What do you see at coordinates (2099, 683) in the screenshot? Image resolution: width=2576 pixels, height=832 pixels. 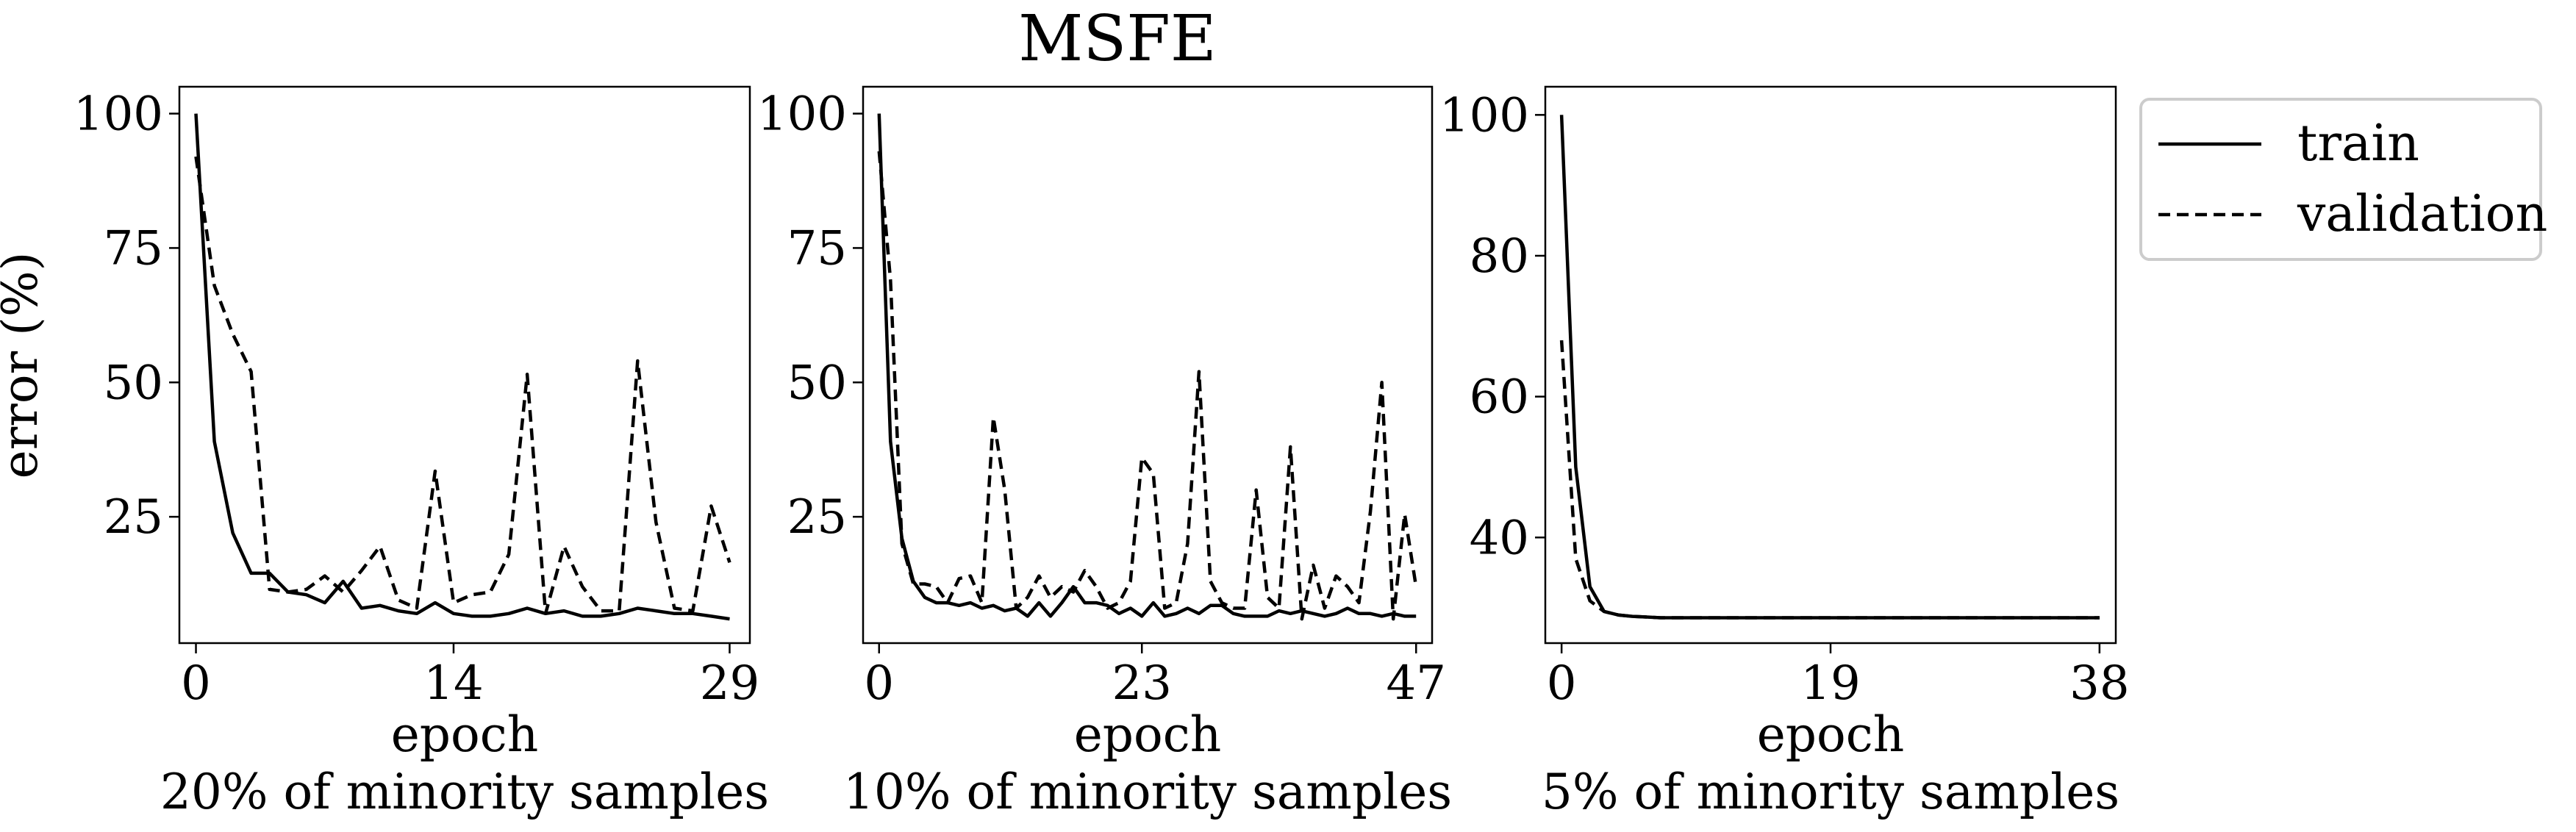 I see `x-tick-label: 38` at bounding box center [2099, 683].